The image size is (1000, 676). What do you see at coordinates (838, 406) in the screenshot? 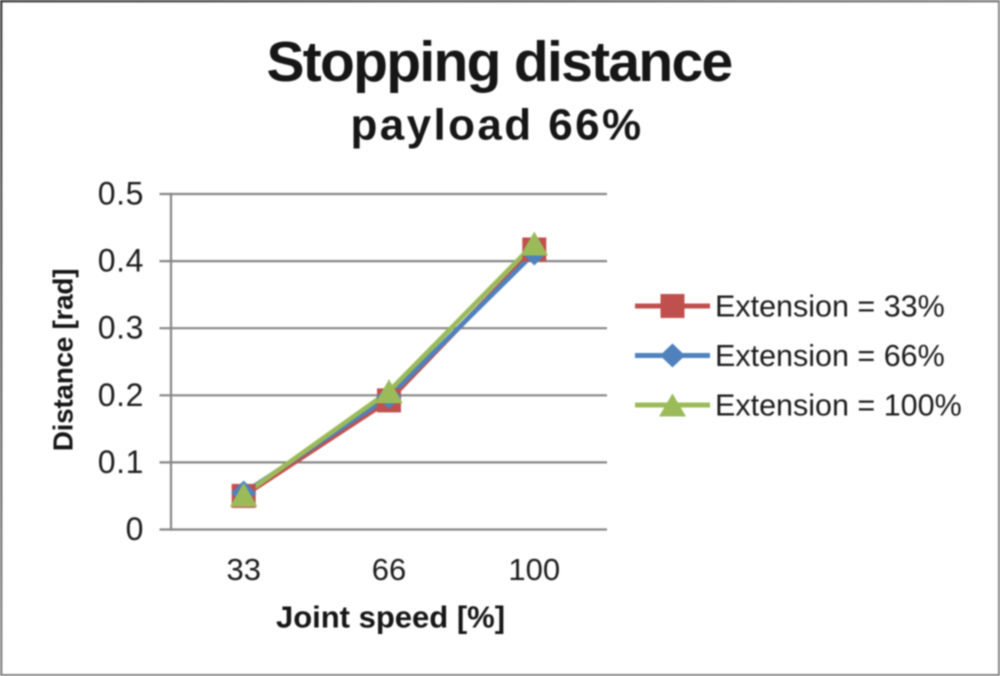
I see `svg-text: Extension = 100%` at bounding box center [838, 406].